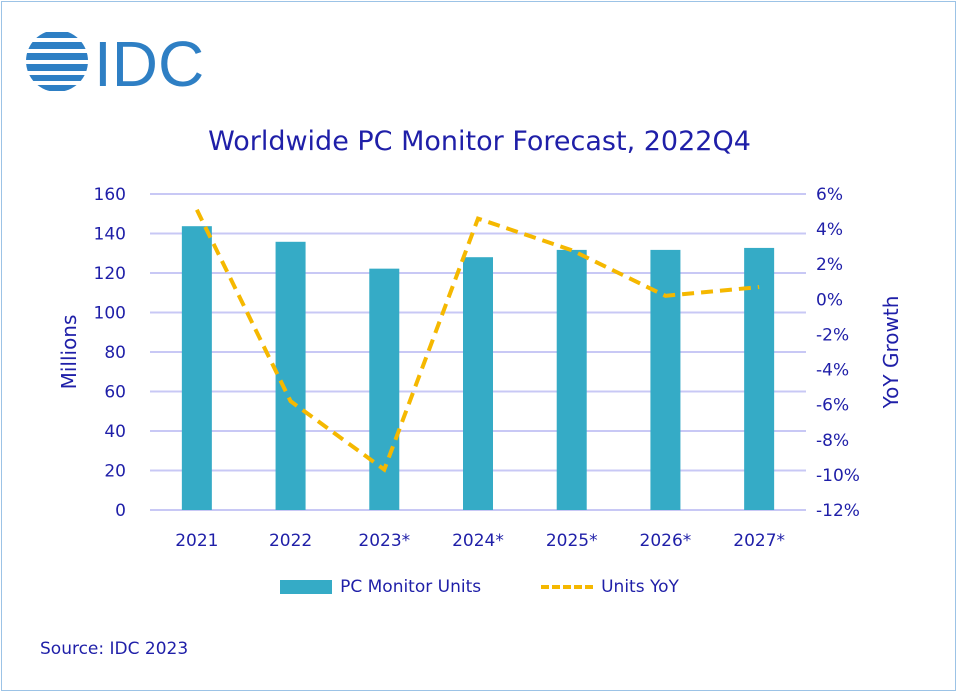  What do you see at coordinates (838, 511) in the screenshot?
I see `y2-tick-label: -12%` at bounding box center [838, 511].